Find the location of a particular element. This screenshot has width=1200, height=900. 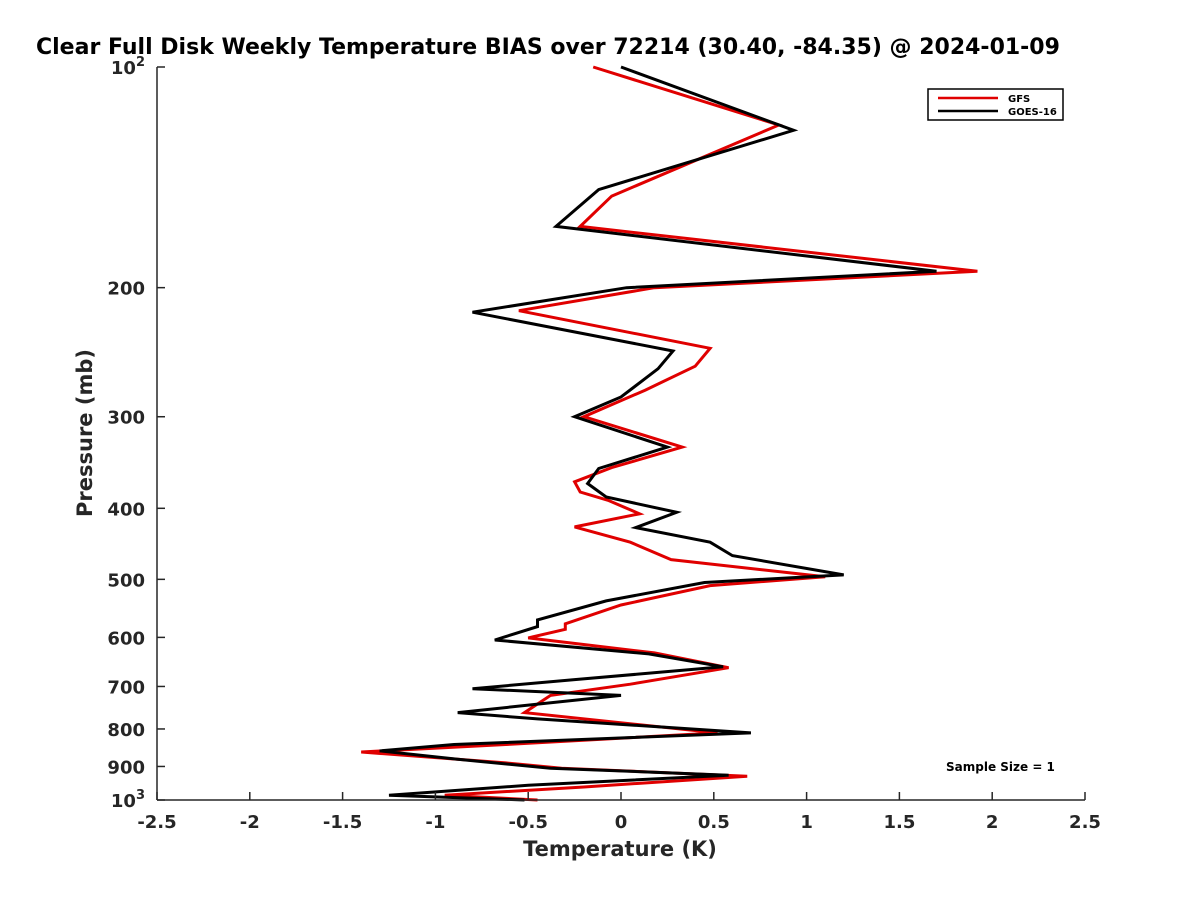

legend-label: GFS is located at coordinates (1019, 99).